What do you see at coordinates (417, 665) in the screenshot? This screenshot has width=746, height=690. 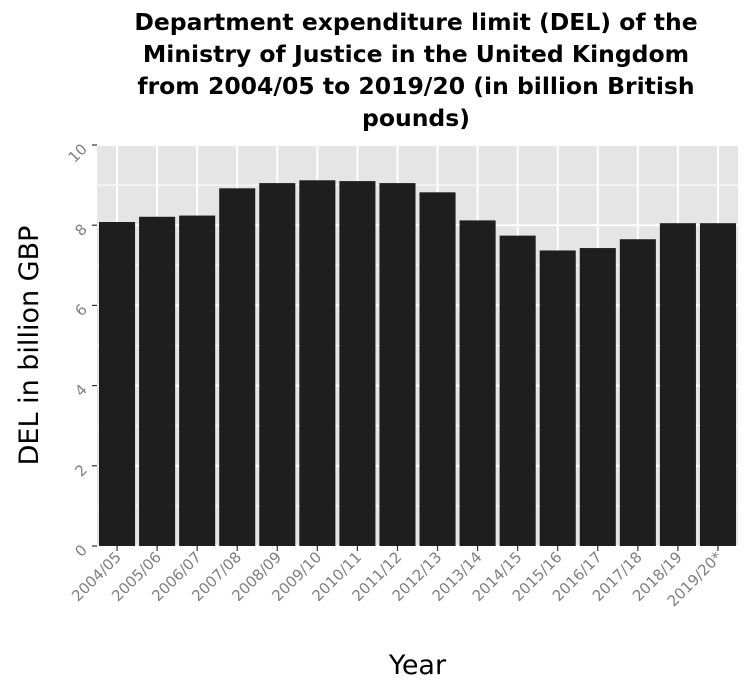 I see `x-axis-title: Year` at bounding box center [417, 665].